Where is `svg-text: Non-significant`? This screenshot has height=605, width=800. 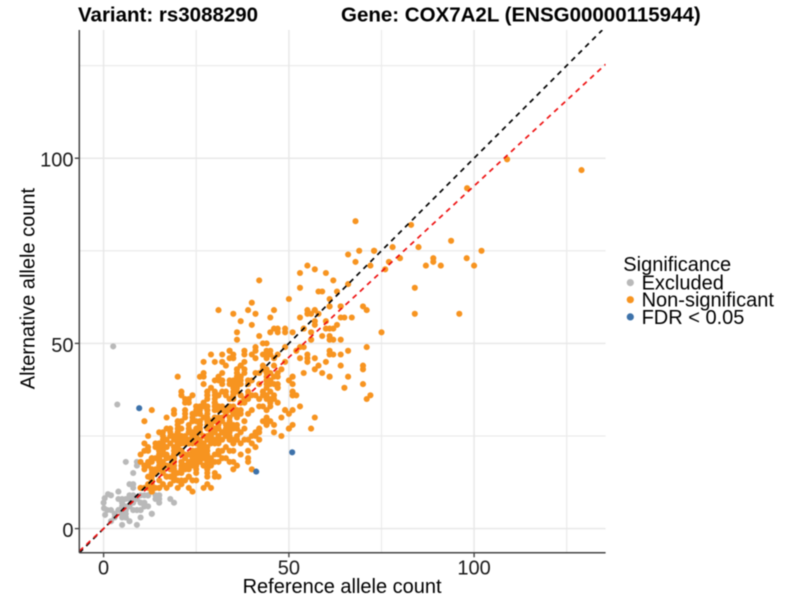 svg-text: Non-significant is located at coordinates (708, 301).